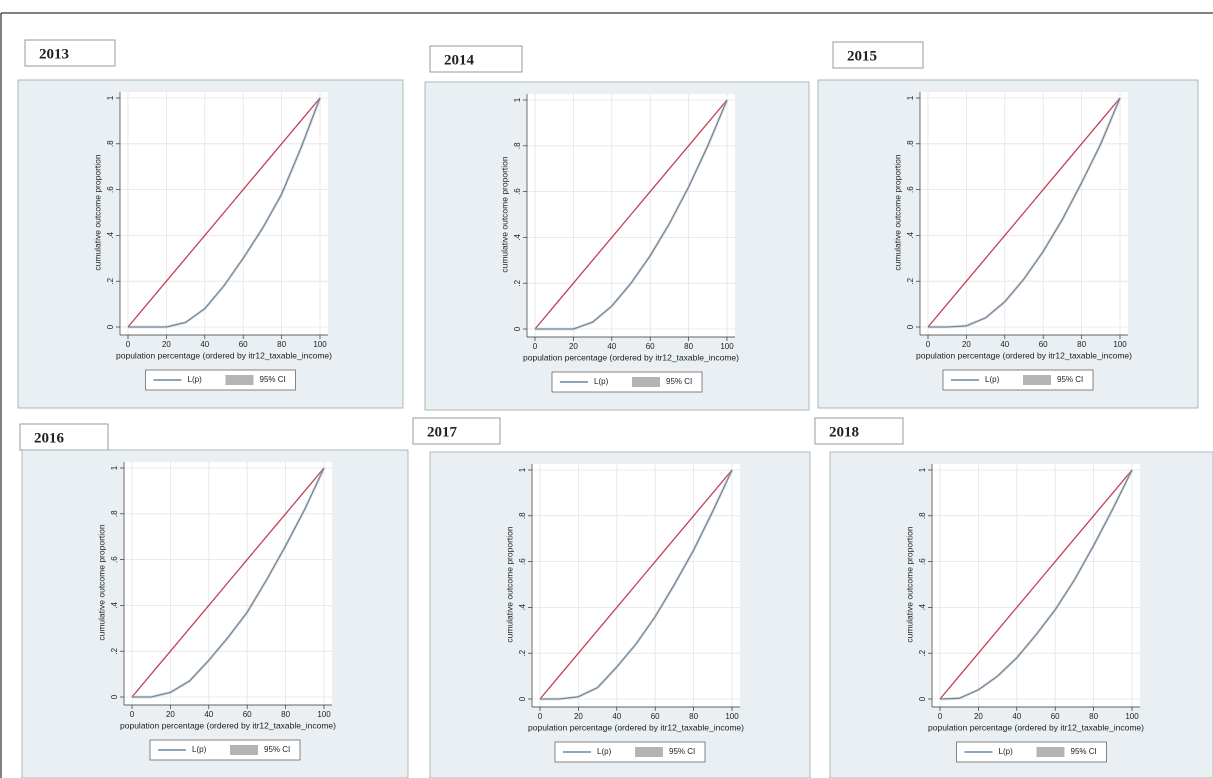 This screenshot has width=1213, height=778. I want to click on chart-title: 2013, so click(54, 54).